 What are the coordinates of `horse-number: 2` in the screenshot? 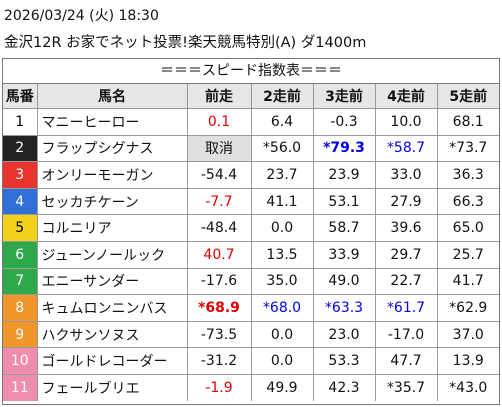 It's located at (20, 148).